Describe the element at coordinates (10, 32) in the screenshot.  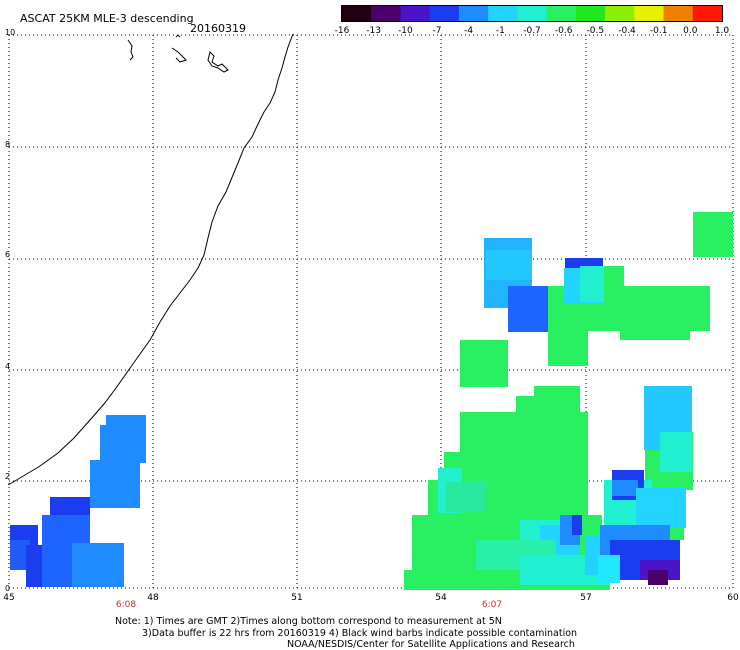
I see `y-tick-label: 10` at that location.